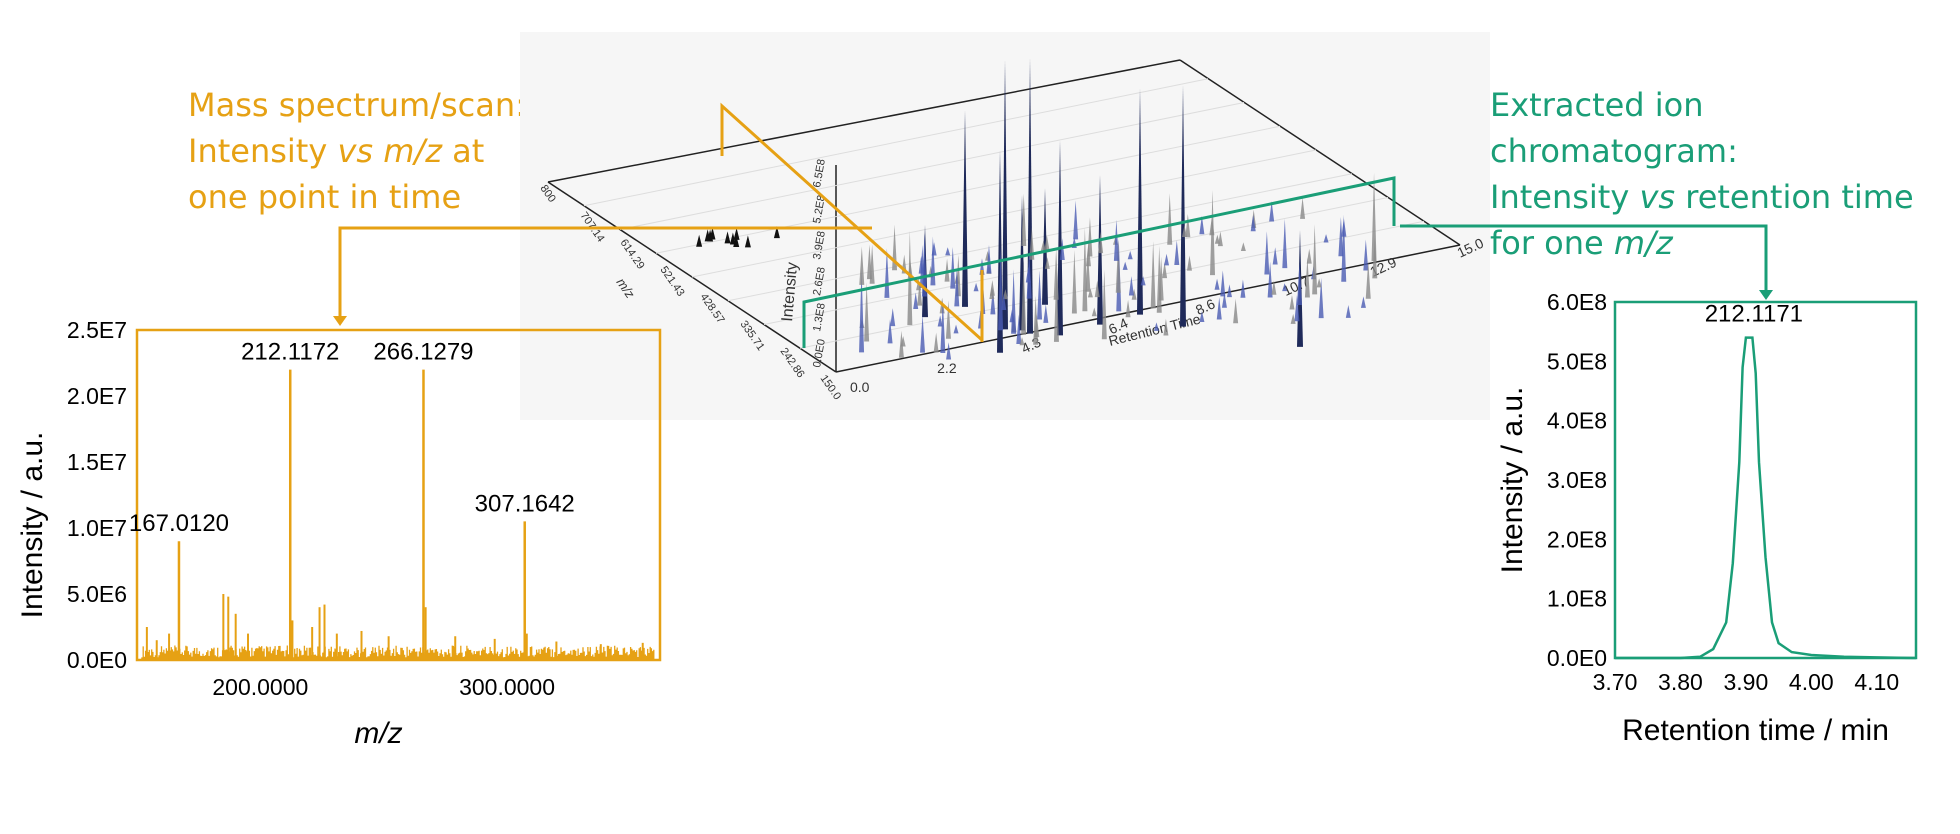 This screenshot has height=834, width=1960. I want to click on xic-y-tick-label: 4.0E8, so click(1577, 421).